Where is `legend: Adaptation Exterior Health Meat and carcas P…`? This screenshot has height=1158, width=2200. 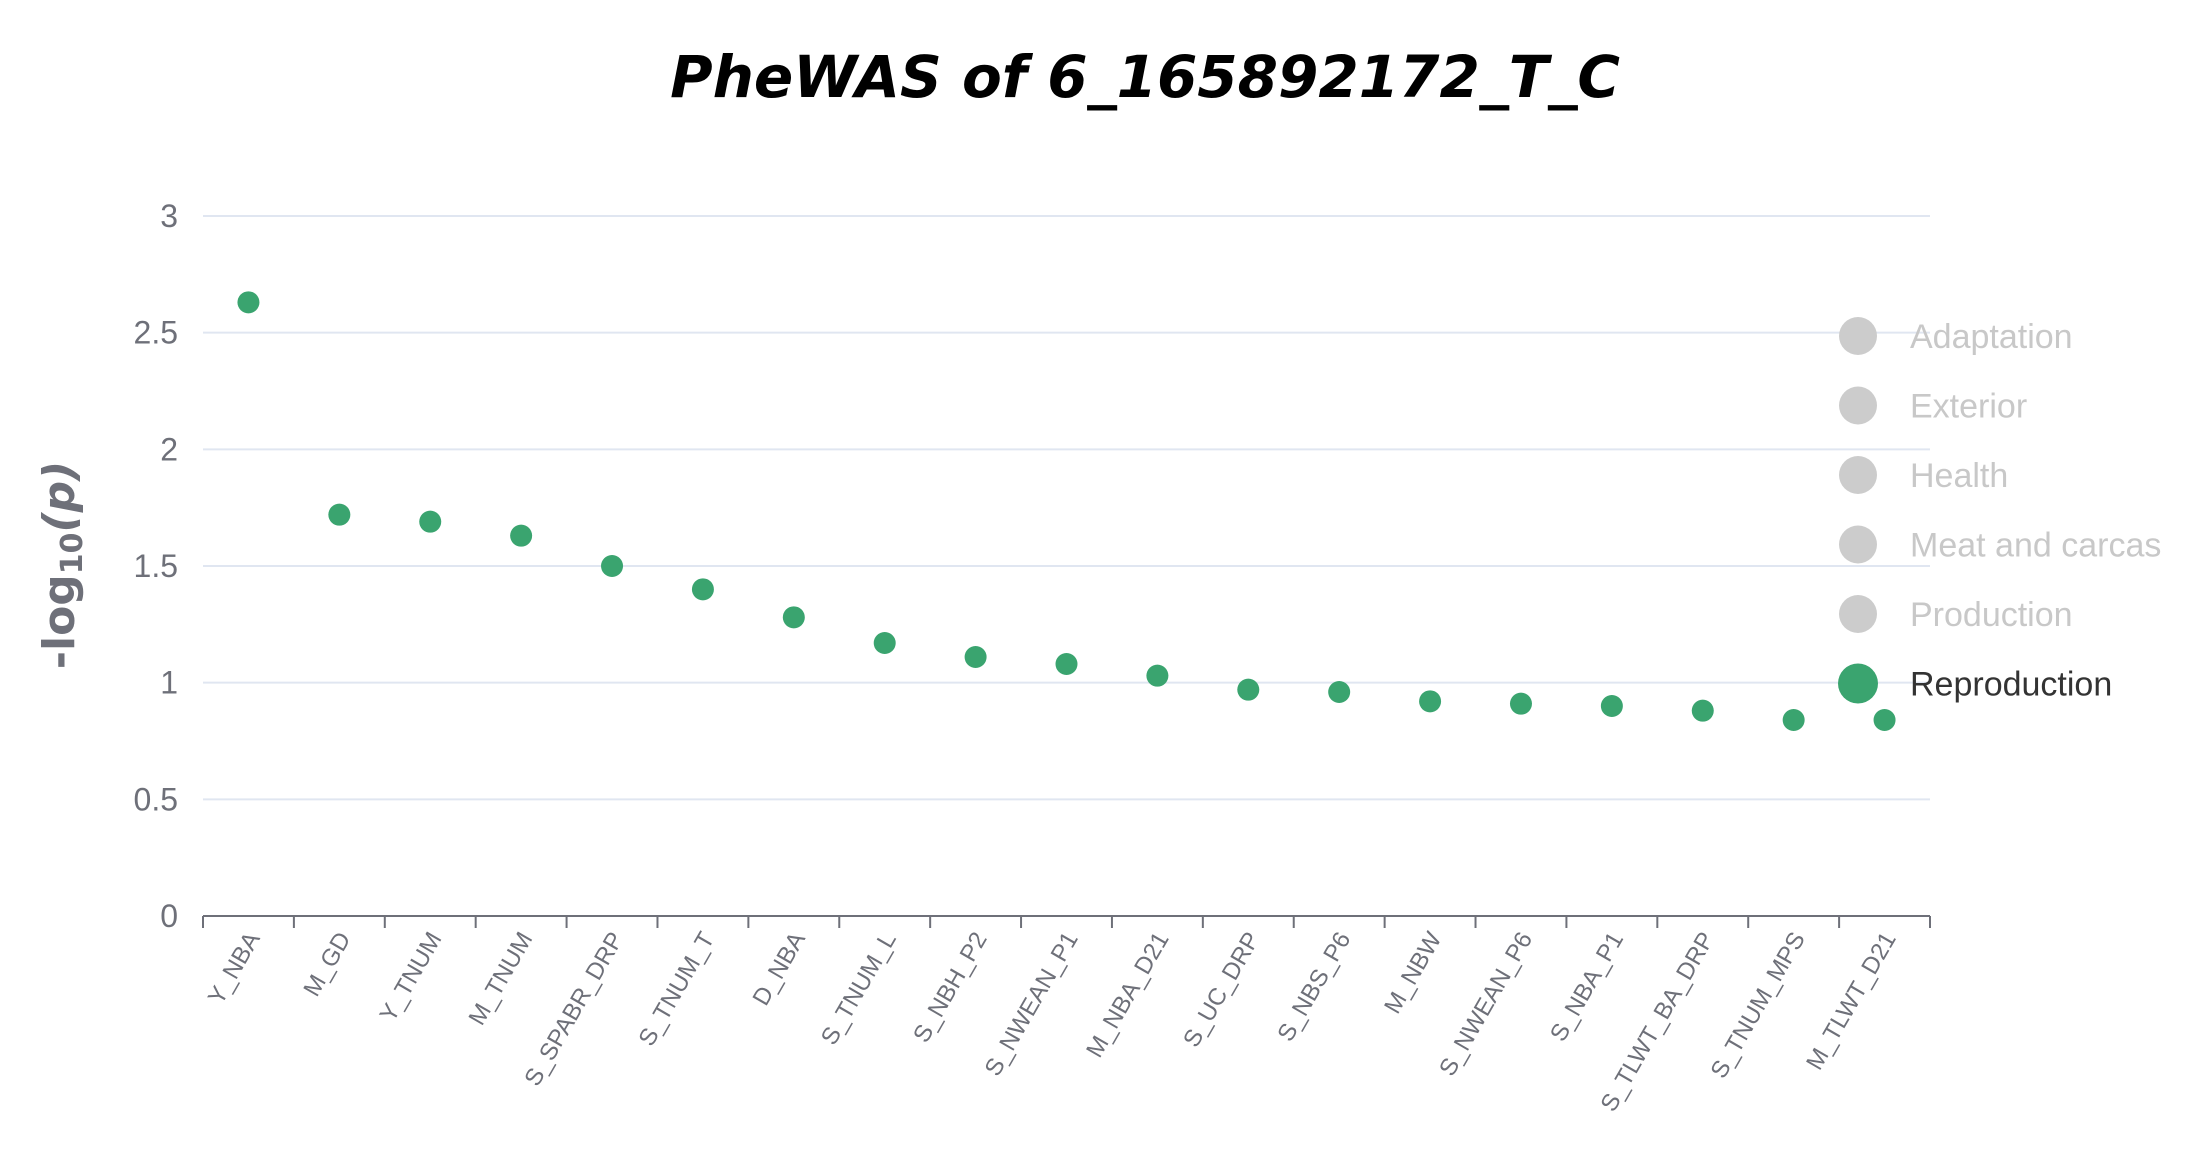
legend: Adaptation Exterior Health Meat and carcas P… is located at coordinates (1999, 510).